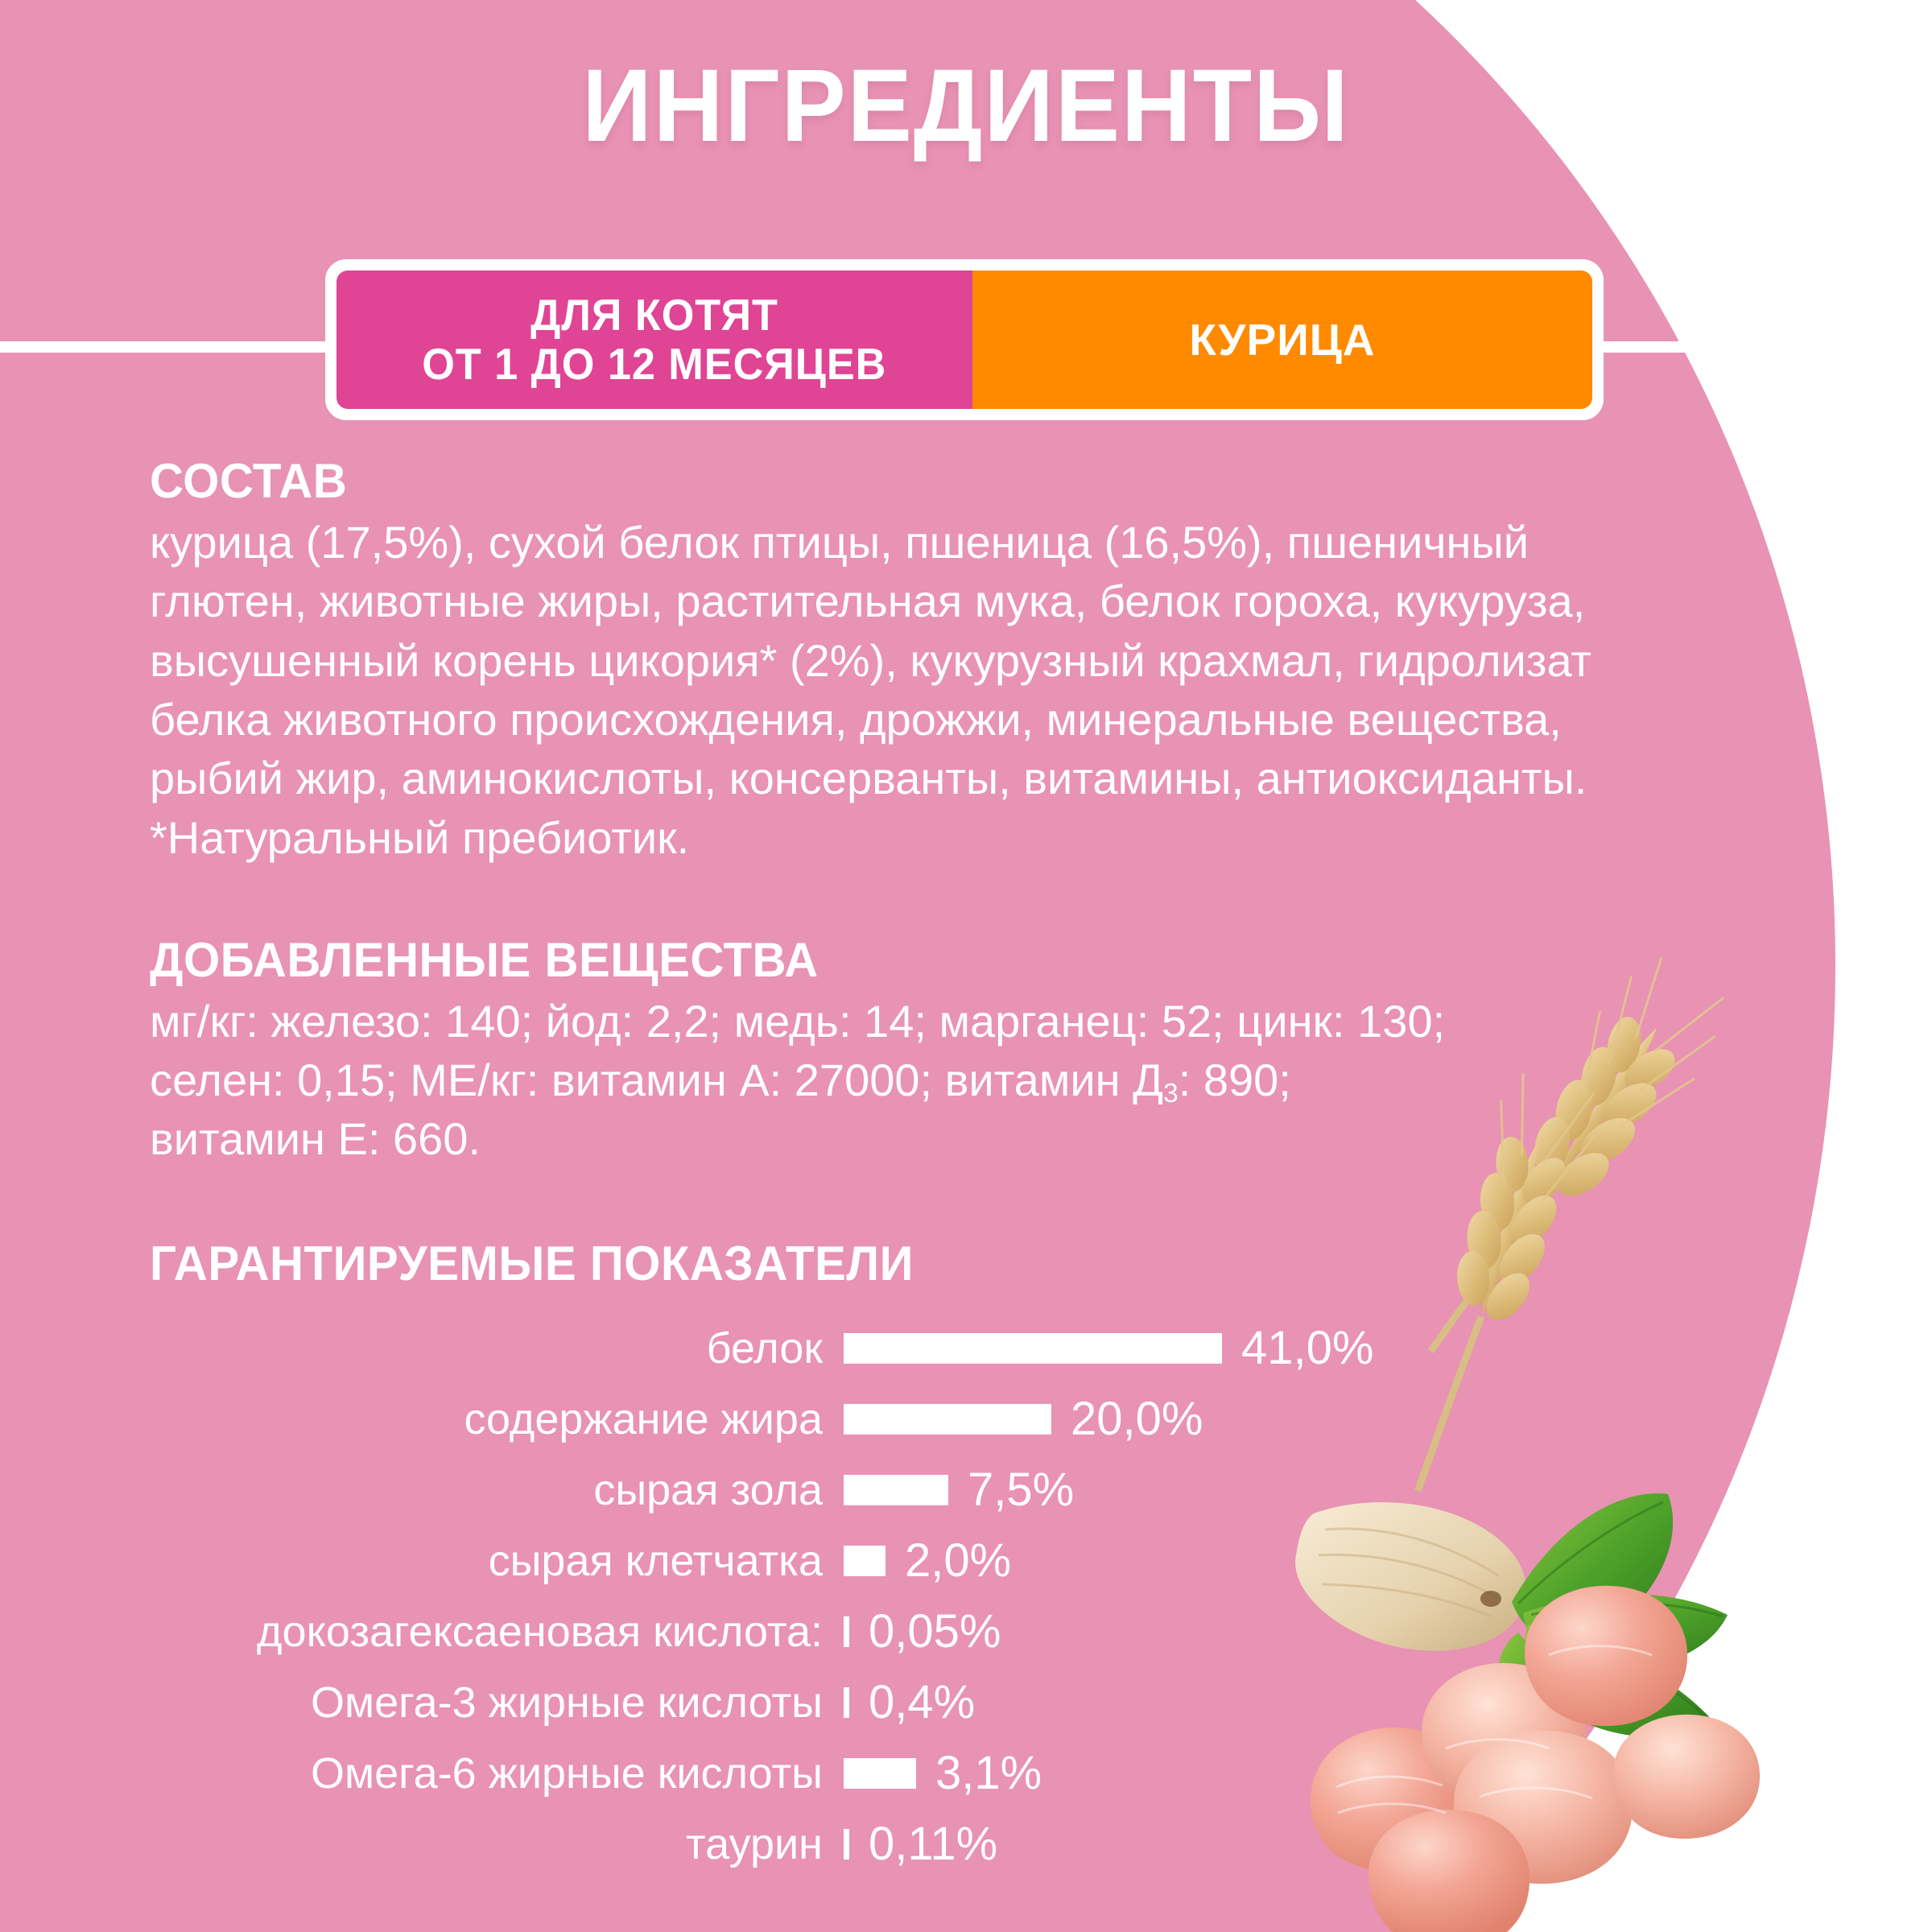  Describe the element at coordinates (842, 1845) in the screenshot. I see `chart-row: таурин 0,11%` at that location.